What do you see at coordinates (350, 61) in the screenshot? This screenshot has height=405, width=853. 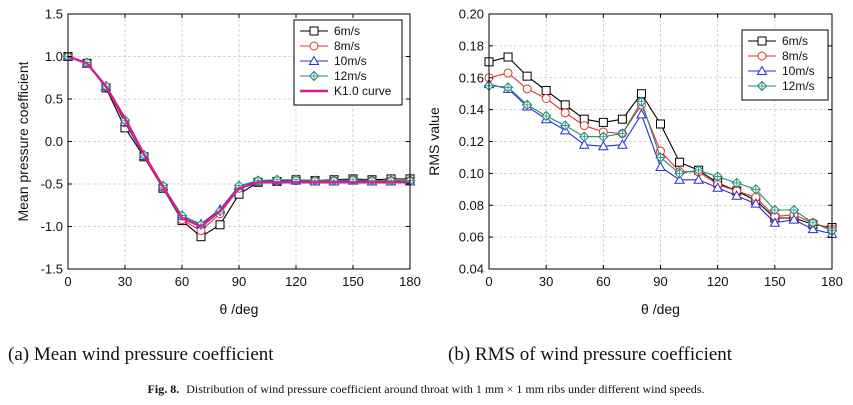 I see `legend-label: 10m/s` at bounding box center [350, 61].